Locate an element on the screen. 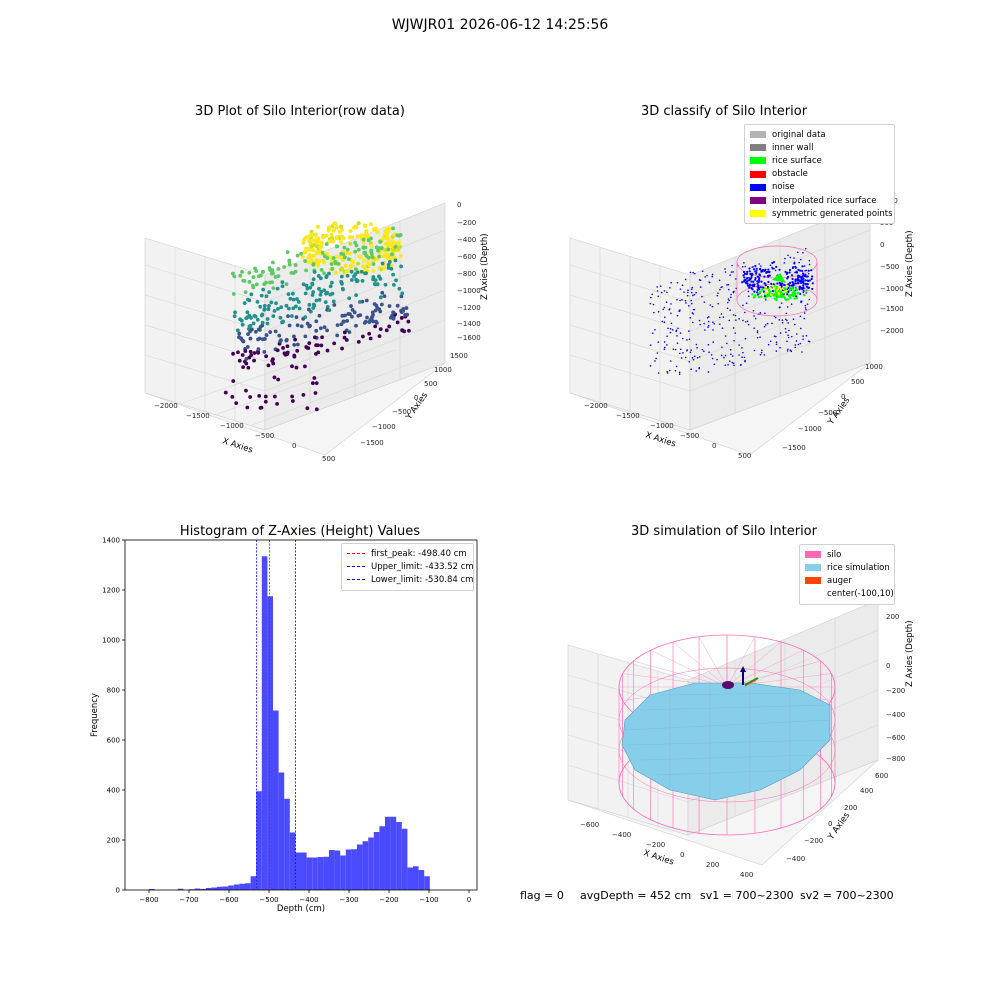 This screenshot has height=1000, width=1000. p1-ztick: −800 is located at coordinates (466, 274).